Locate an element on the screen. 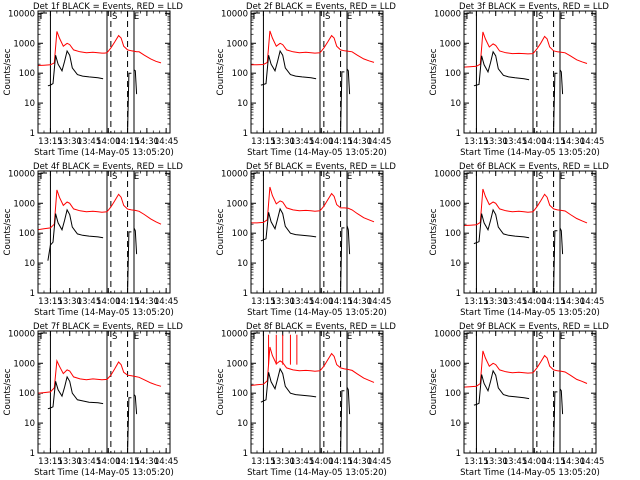 This screenshot has width=640, height=480. chart-title: Det 1f BLACK = Events, RED = LLD is located at coordinates (108, 7).